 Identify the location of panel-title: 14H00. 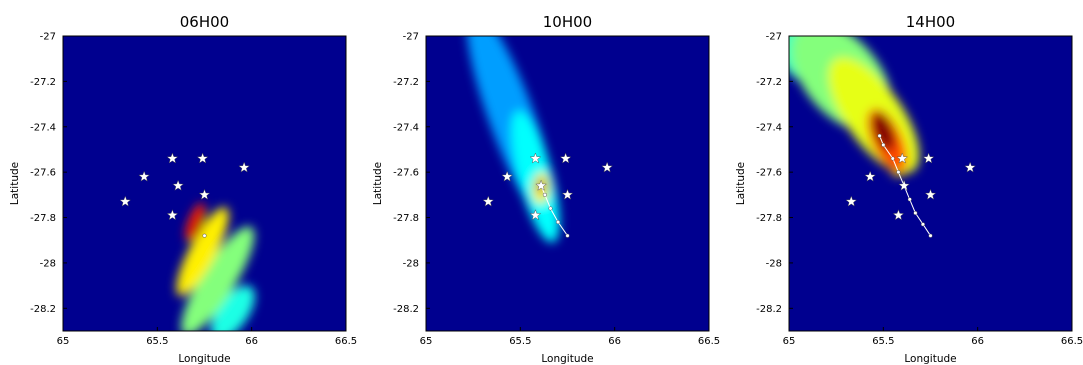
(930, 22).